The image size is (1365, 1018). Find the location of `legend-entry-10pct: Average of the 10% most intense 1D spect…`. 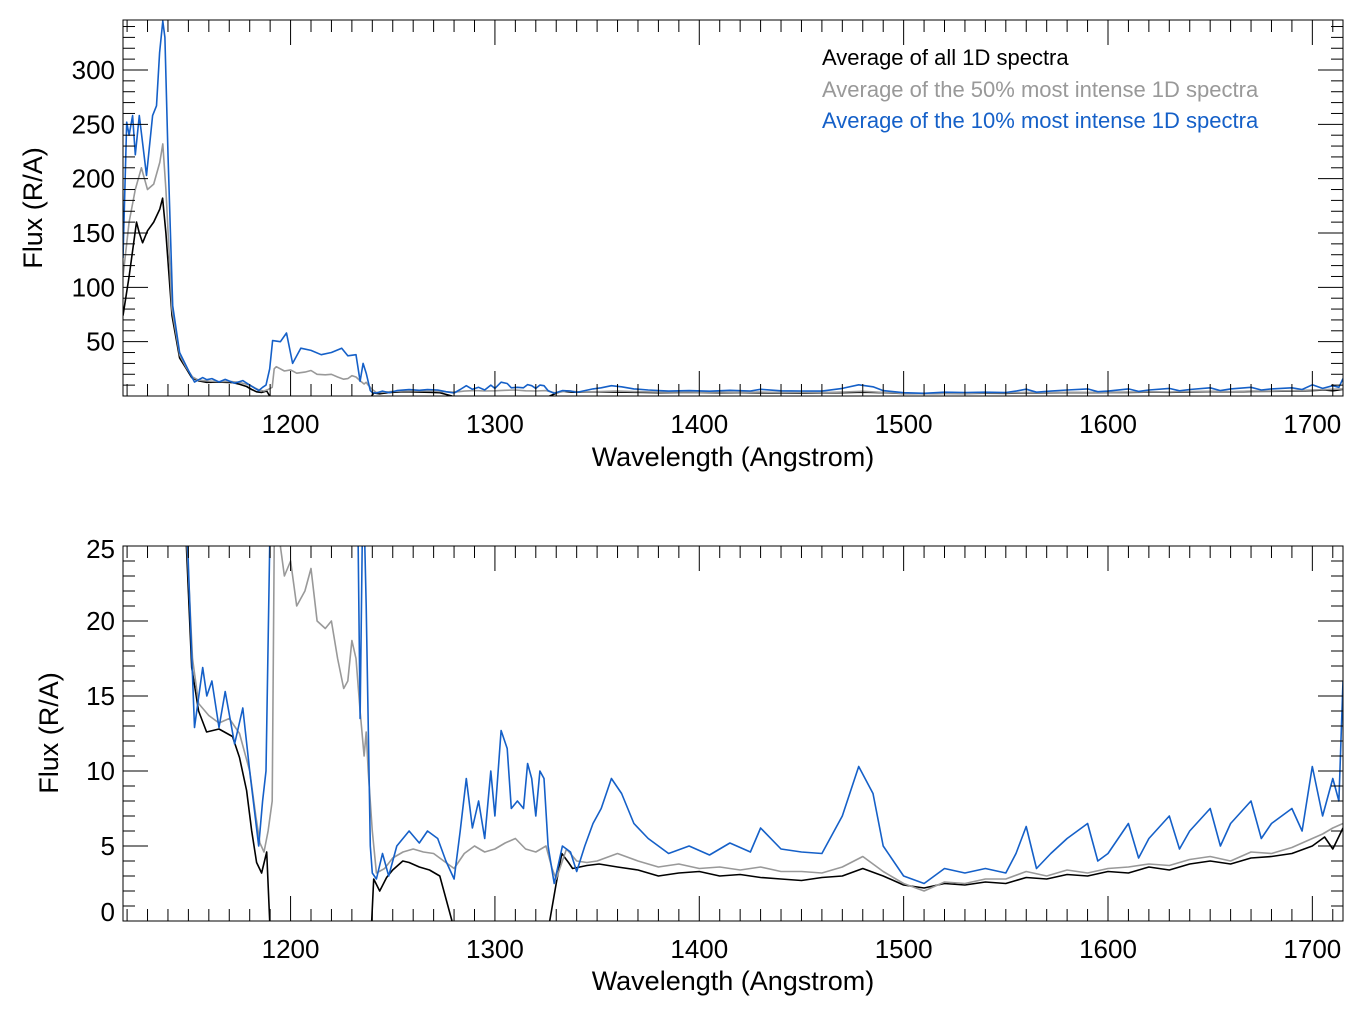

legend-entry-10pct: Average of the 10% most intense 1D spect… is located at coordinates (1040, 120).